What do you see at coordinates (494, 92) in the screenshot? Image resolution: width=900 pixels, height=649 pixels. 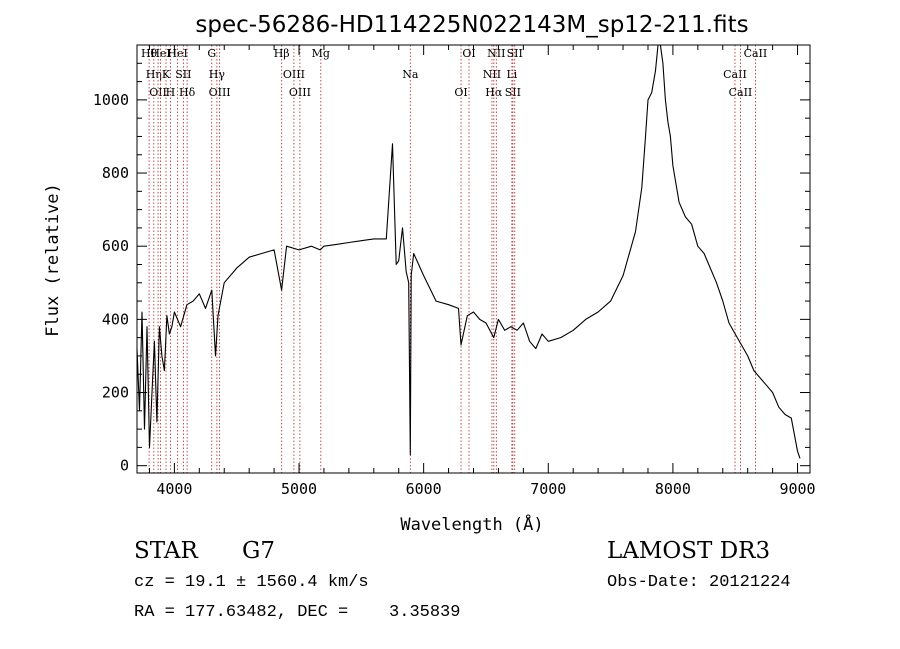 I see `line-marker-label: Hα` at bounding box center [494, 92].